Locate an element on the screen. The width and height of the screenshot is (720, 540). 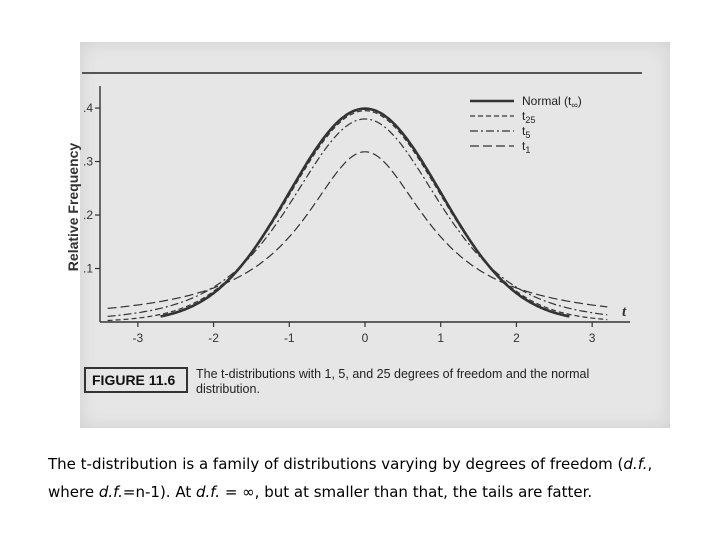
y-tick-label: .3 is located at coordinates (88, 162).